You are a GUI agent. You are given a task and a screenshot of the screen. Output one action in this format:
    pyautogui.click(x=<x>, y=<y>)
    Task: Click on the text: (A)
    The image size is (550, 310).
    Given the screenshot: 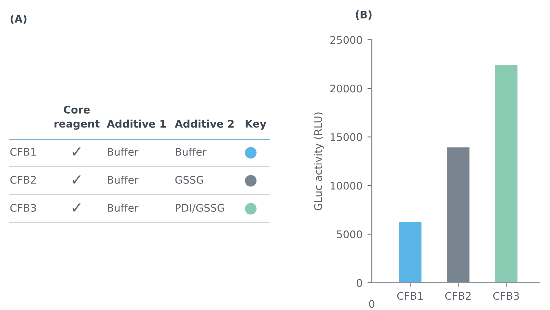 What is the action you would take?
    pyautogui.click(x=18, y=19)
    